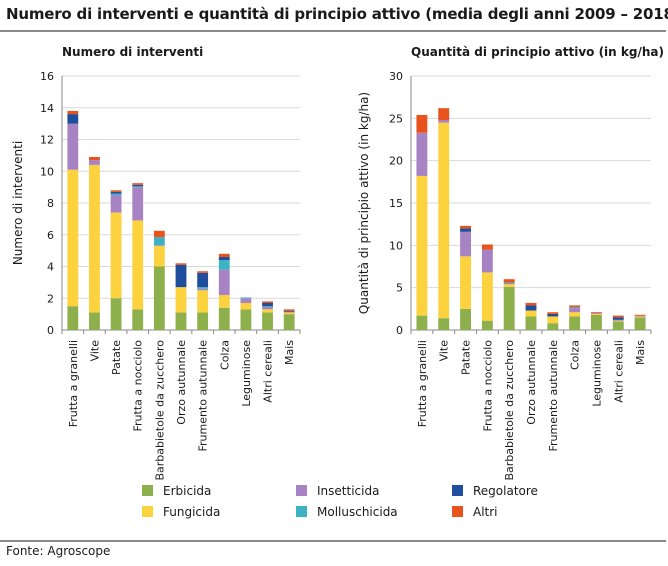 The width and height of the screenshot is (668, 566). Describe the element at coordinates (505, 491) in the screenshot. I see `legend-label: Regolatore` at that location.